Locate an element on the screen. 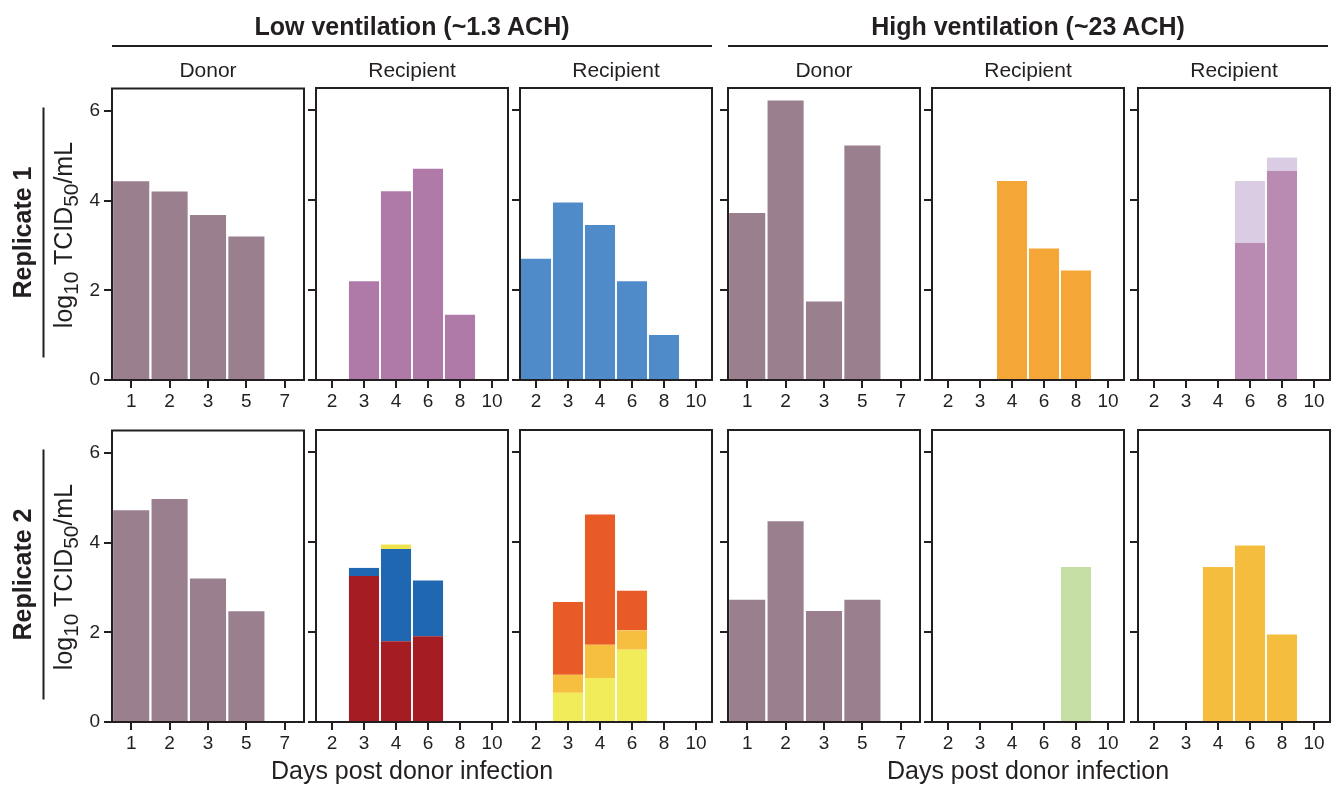 Image resolution: width=1340 pixels, height=795 pixels. y-tick-label: 0 is located at coordinates (94, 720).